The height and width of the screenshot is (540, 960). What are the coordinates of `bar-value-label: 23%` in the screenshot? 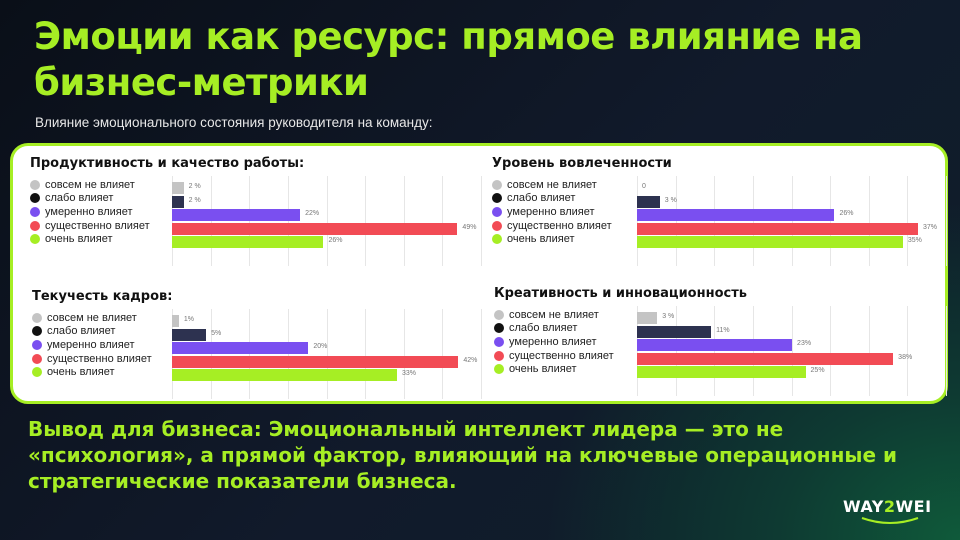 It's located at (804, 344).